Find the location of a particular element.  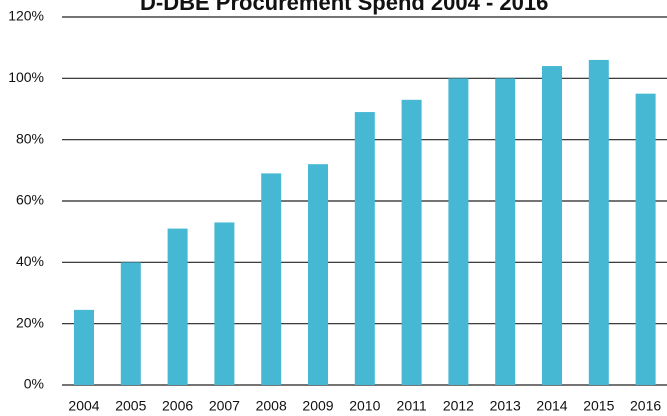

x-tick-label: 2007 is located at coordinates (224, 406).